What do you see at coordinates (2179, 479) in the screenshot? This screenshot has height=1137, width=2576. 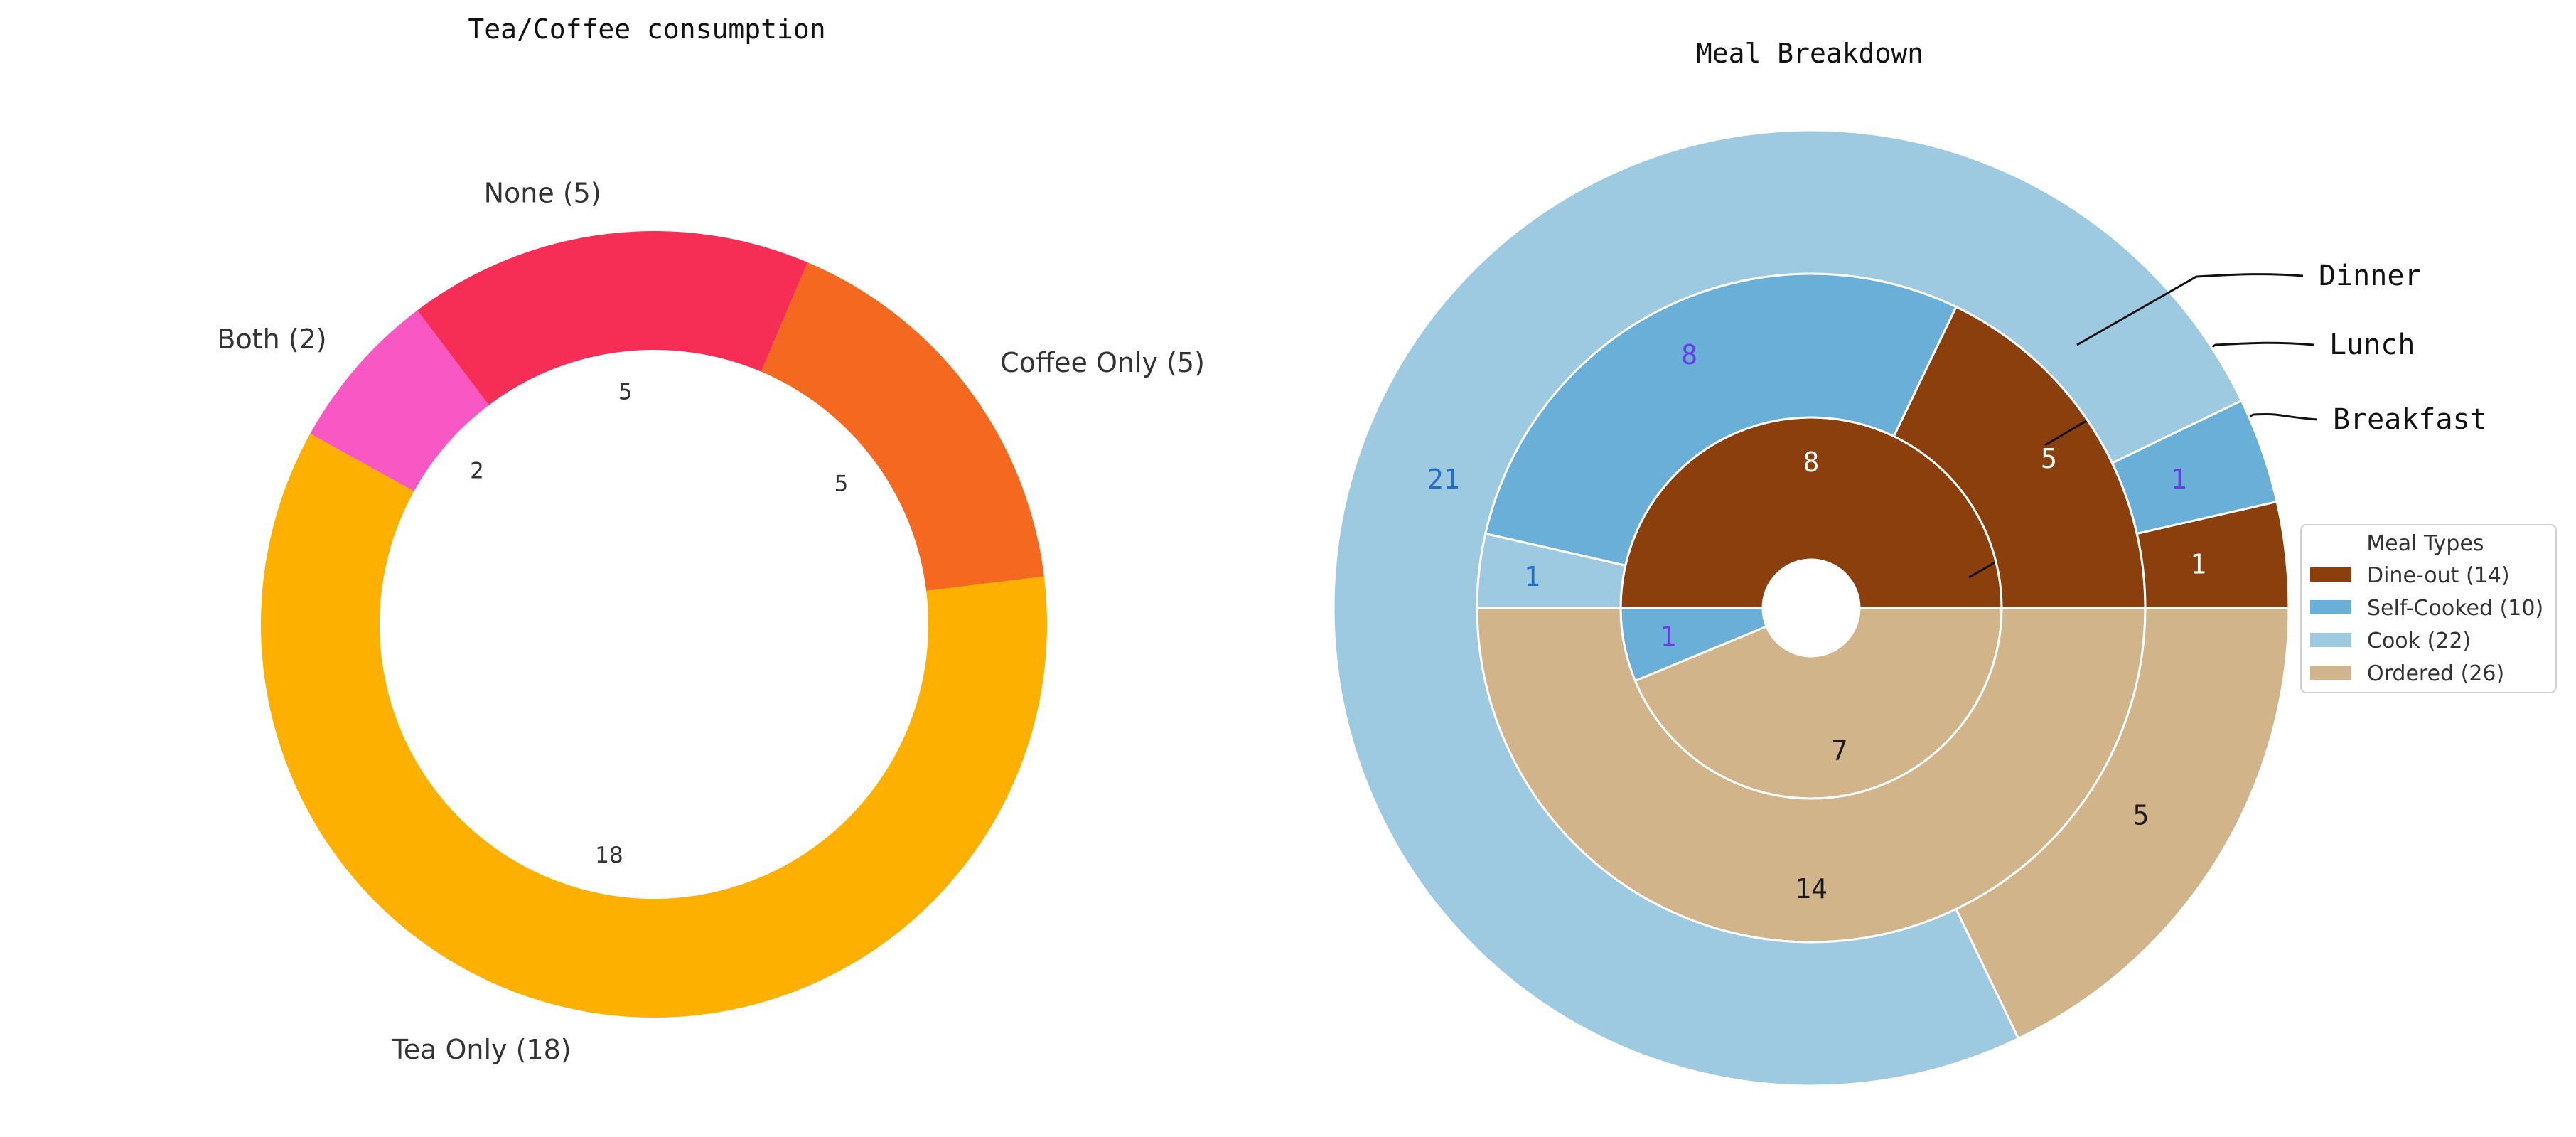 I see `wedge-label-dinner-self-cooked: 1` at bounding box center [2179, 479].